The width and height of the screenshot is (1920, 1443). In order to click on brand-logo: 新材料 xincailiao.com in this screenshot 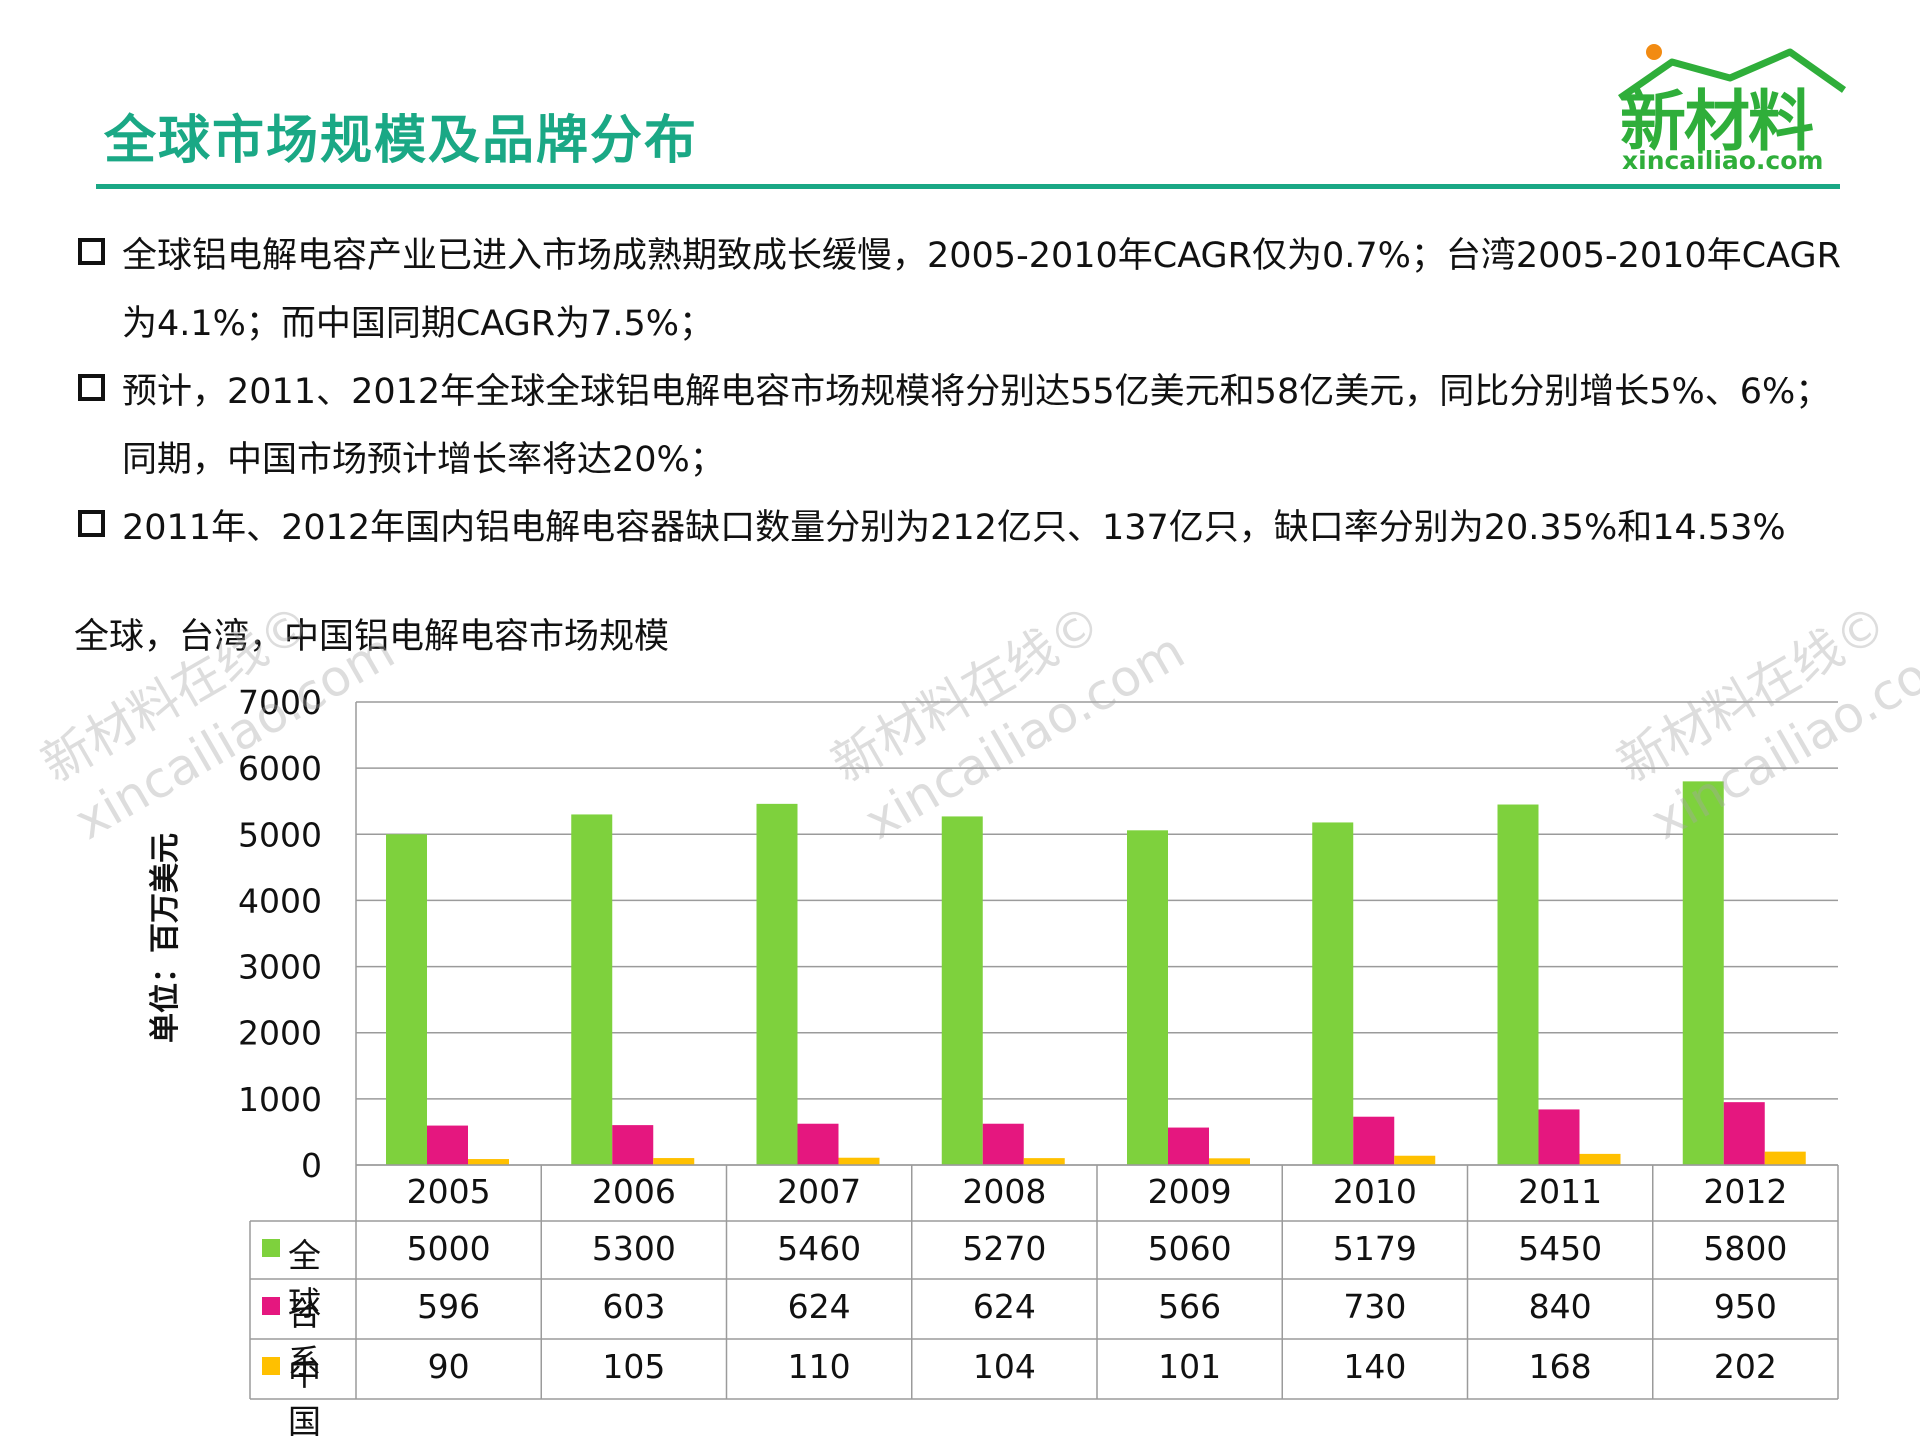, I will do `click(1730, 107)`.